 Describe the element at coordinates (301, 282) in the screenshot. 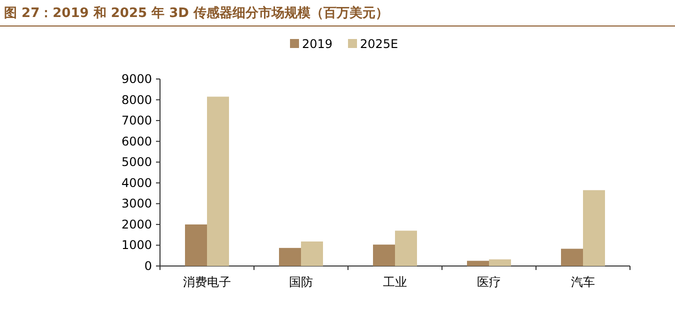

I see `x-tick-label: 国防` at that location.